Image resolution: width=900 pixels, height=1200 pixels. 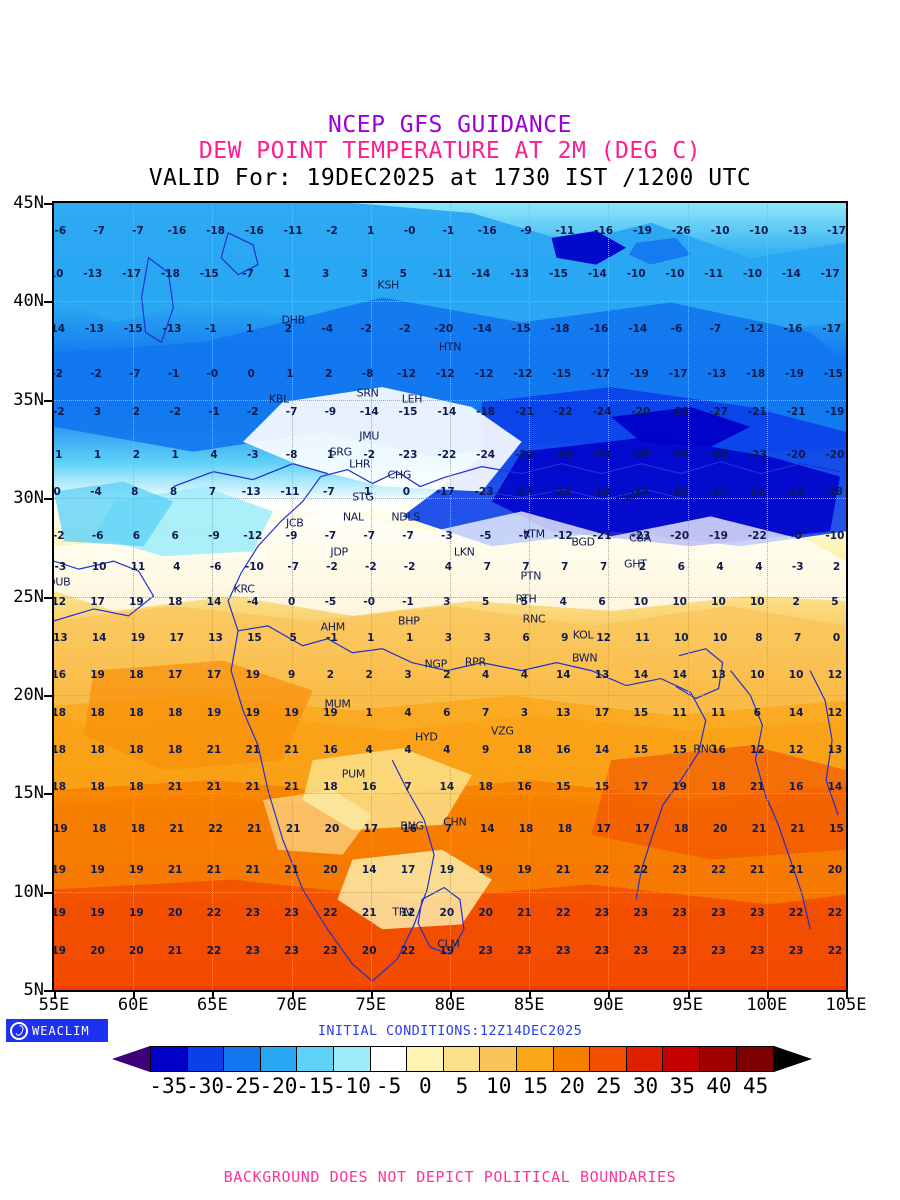 What do you see at coordinates (435, 664) in the screenshot?
I see `city-label-ngp: NGP` at bounding box center [435, 664].